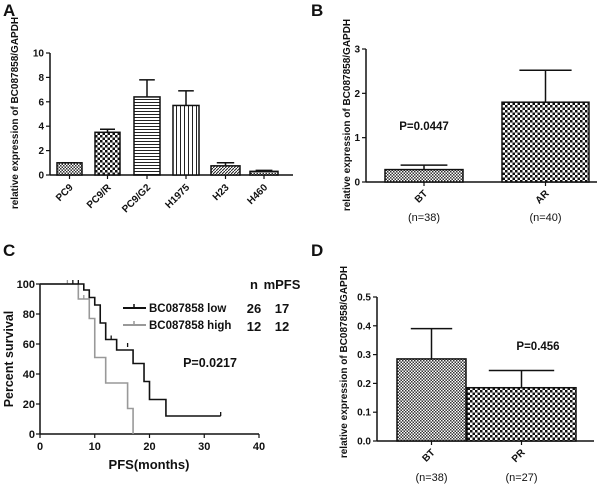 Image resolution: width=600 pixels, height=488 pixels. What do you see at coordinates (317, 250) in the screenshot?
I see `panel-label-d: D` at bounding box center [317, 250].